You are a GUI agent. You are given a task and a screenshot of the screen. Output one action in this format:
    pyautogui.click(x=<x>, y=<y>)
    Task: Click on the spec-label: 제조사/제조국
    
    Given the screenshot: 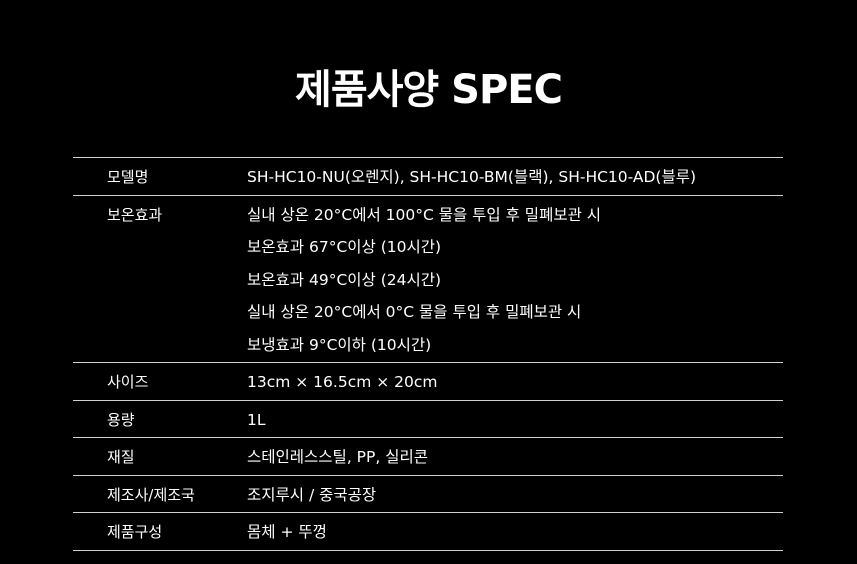 What is the action you would take?
    pyautogui.click(x=151, y=494)
    